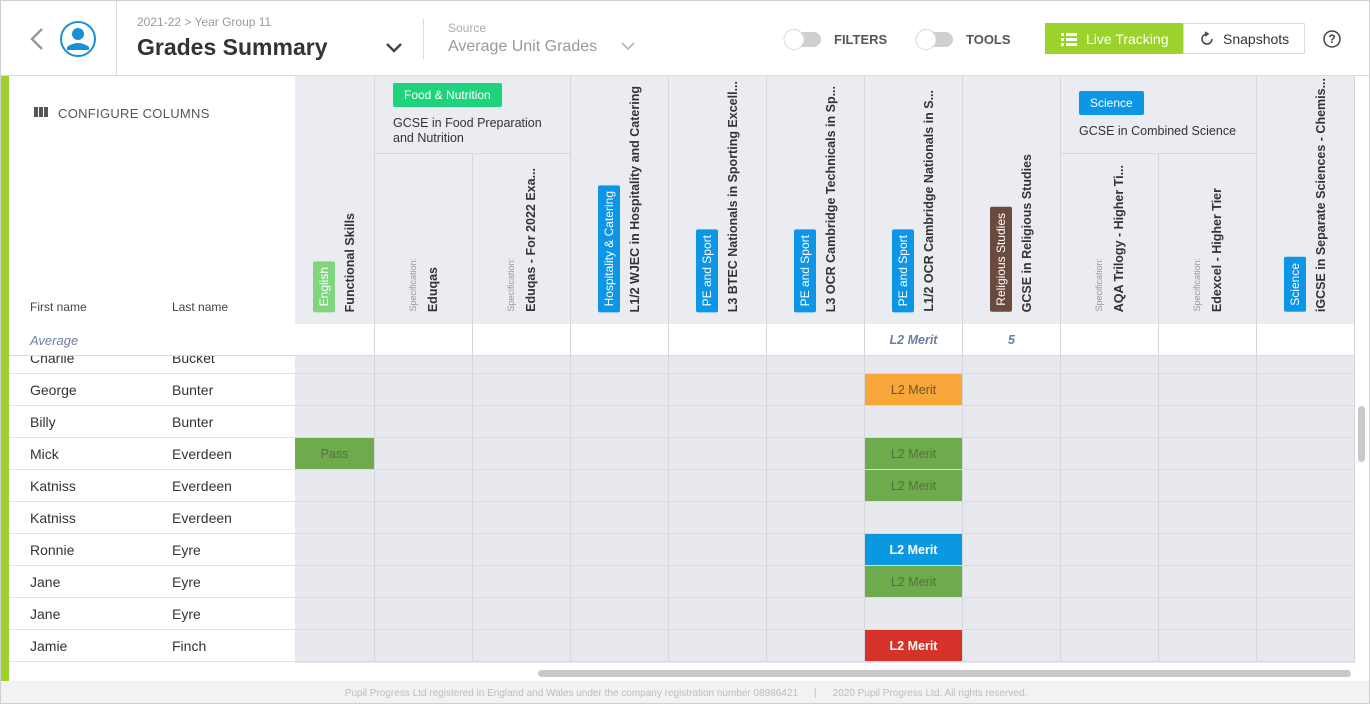 This screenshot has width=1370, height=704. What do you see at coordinates (1294, 284) in the screenshot?
I see `subject-tag: Science` at bounding box center [1294, 284].